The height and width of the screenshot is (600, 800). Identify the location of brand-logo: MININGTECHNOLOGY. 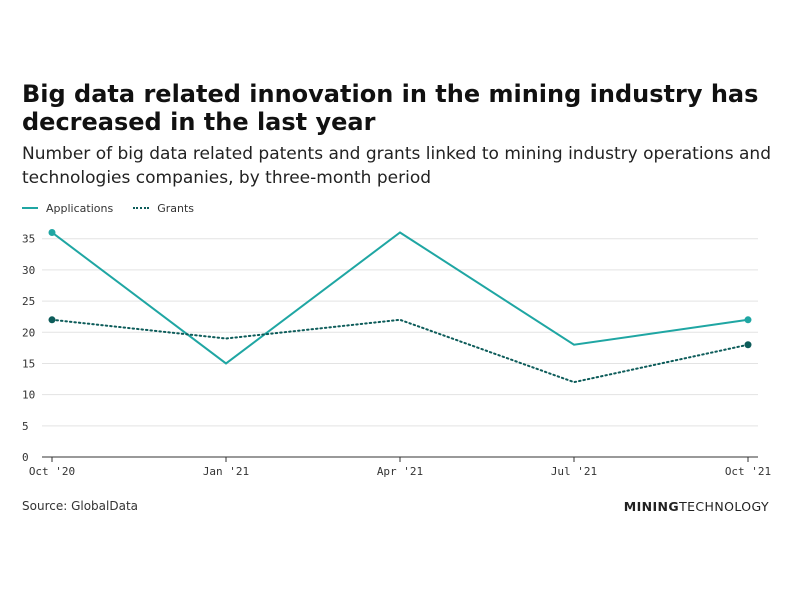
(696, 506).